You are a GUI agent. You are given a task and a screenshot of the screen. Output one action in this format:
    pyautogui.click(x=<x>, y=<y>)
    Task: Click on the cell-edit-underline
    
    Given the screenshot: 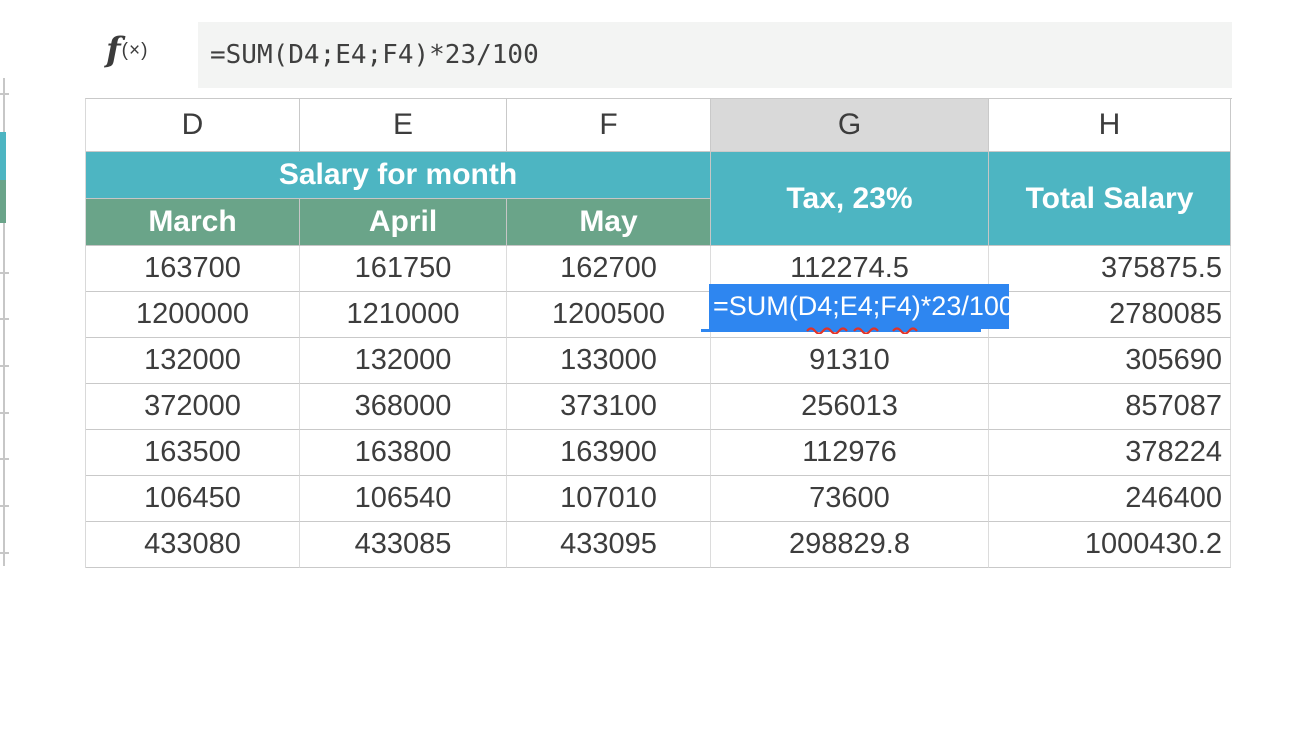 What is the action you would take?
    pyautogui.click(x=841, y=330)
    